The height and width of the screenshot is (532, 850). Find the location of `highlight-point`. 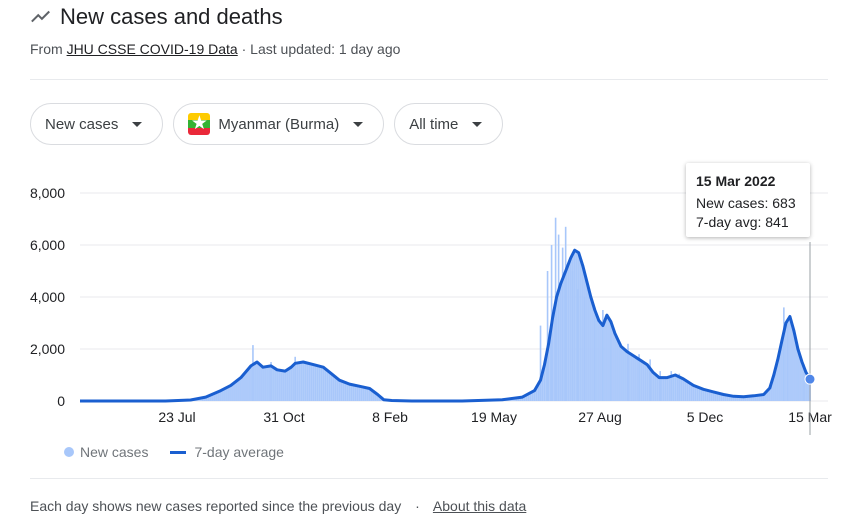

highlight-point is located at coordinates (810, 379).